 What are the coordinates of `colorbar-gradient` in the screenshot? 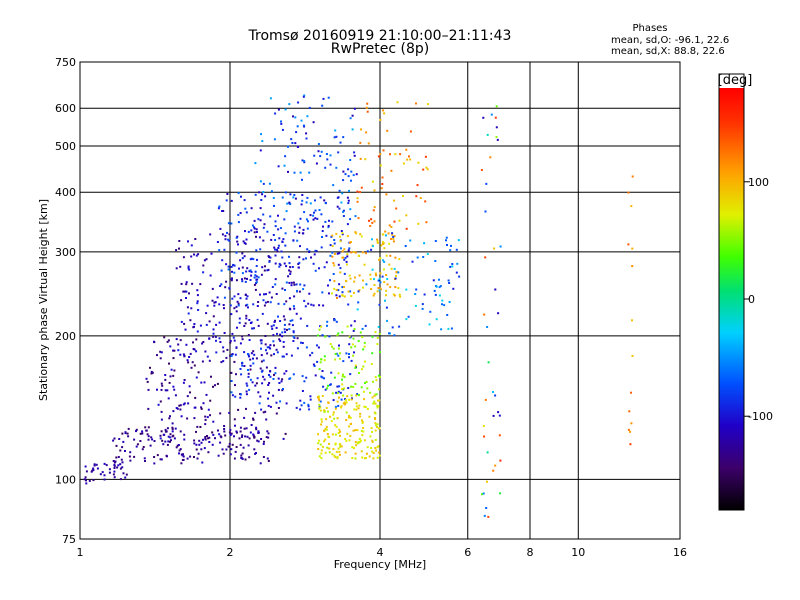 It's located at (731, 299).